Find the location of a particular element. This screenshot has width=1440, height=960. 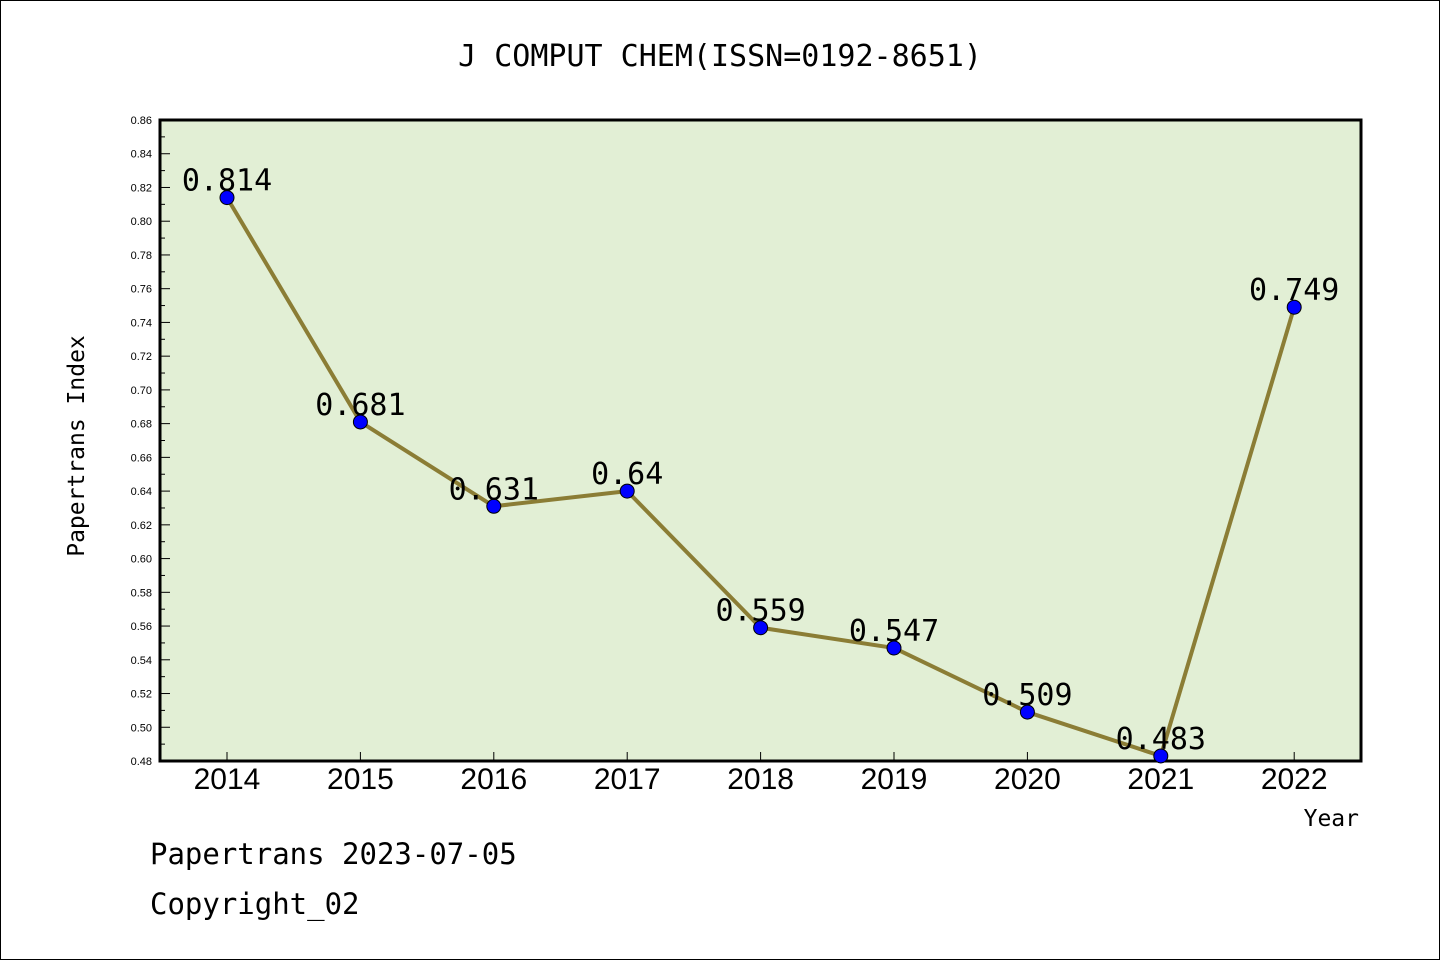

y-tick-label: 0.80 is located at coordinates (141, 222).